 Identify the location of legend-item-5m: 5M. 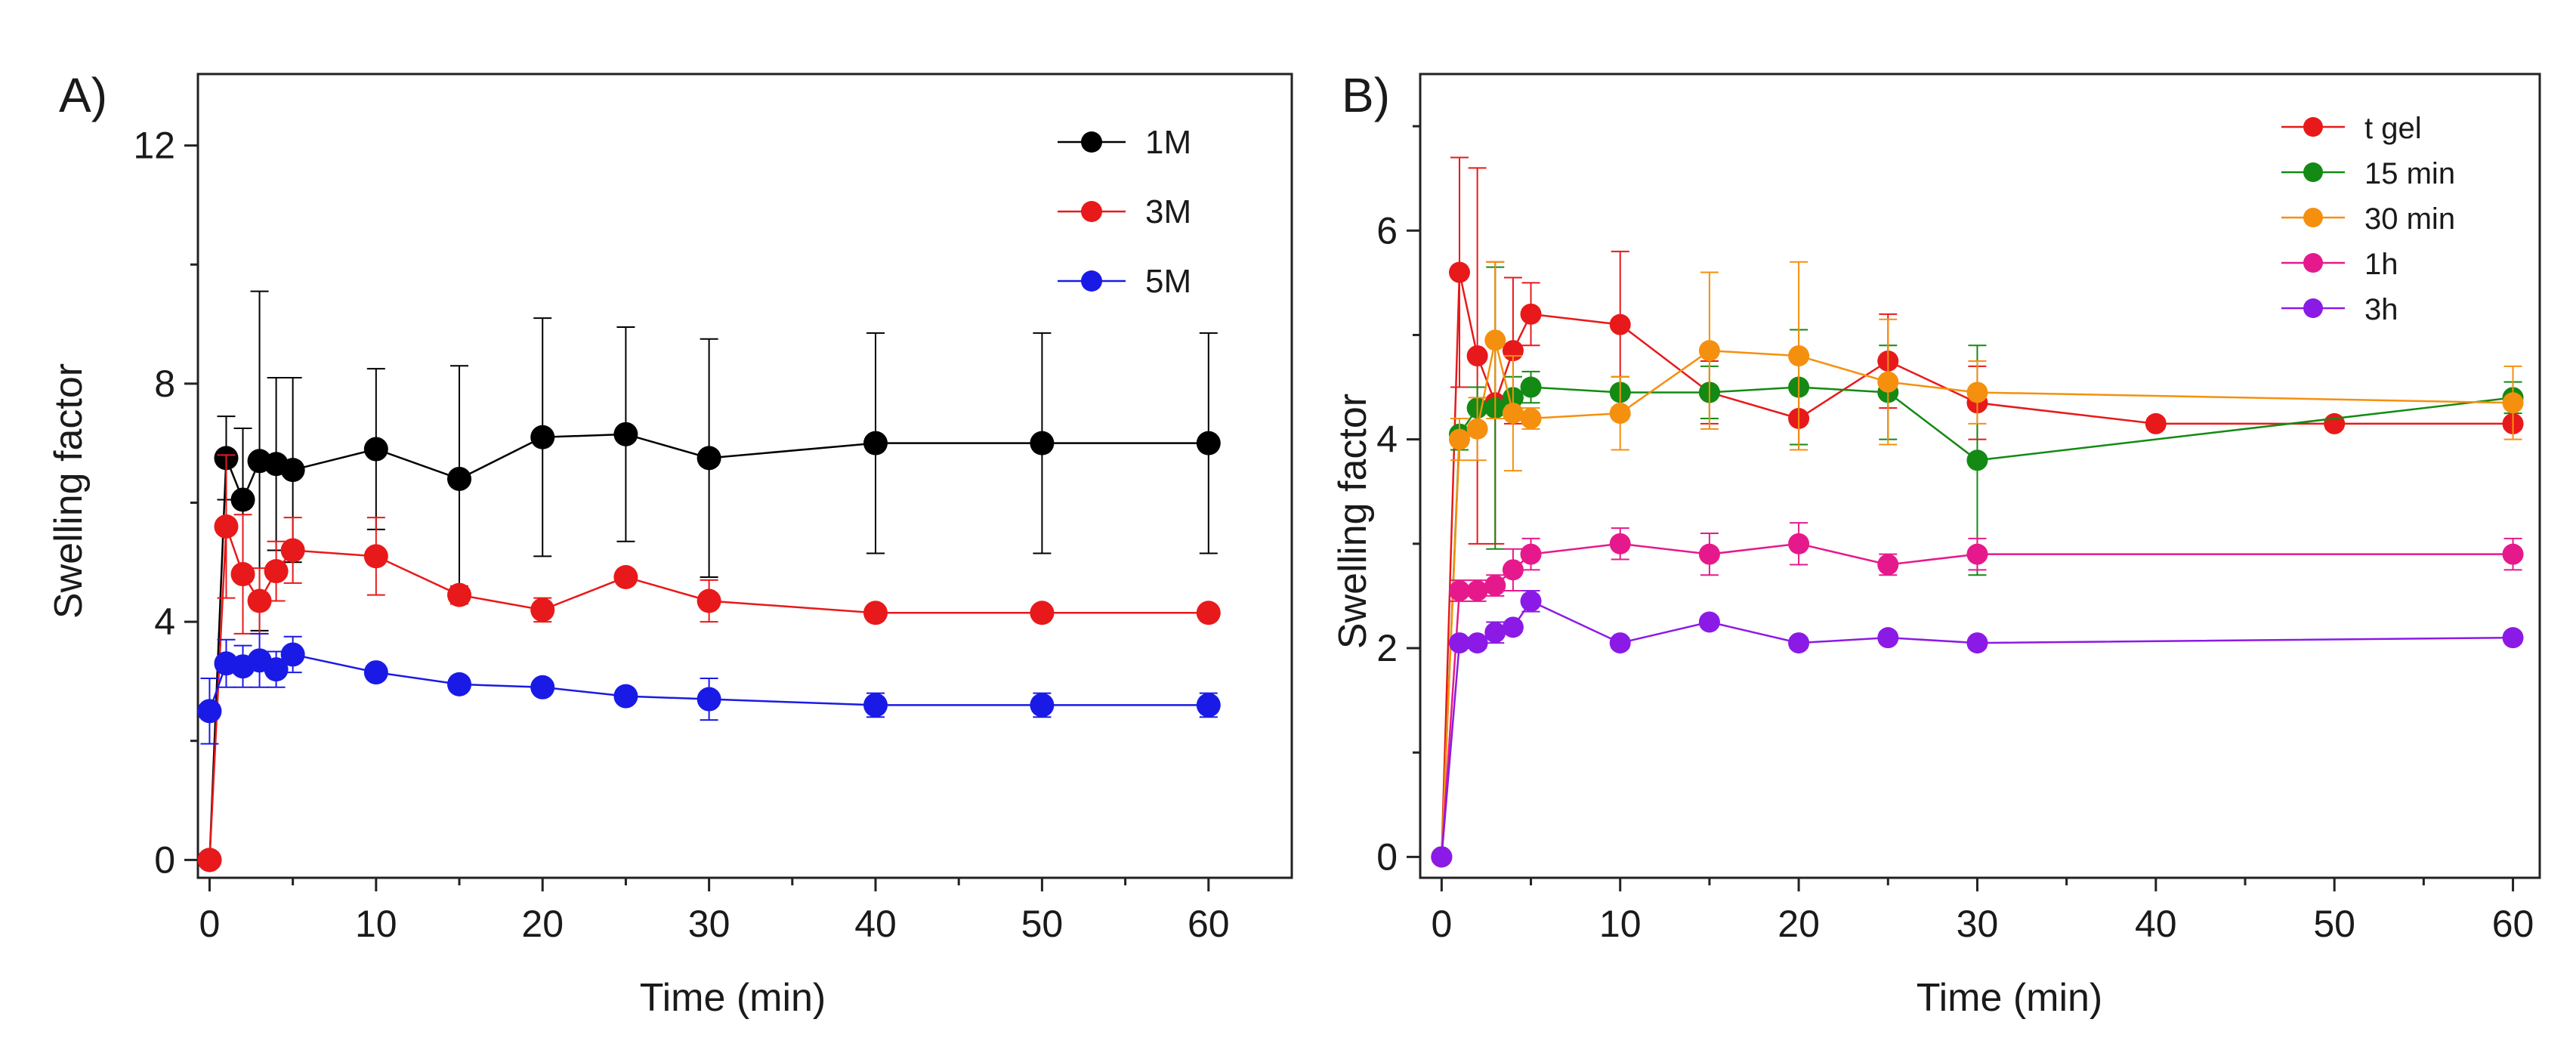
(1124, 281).